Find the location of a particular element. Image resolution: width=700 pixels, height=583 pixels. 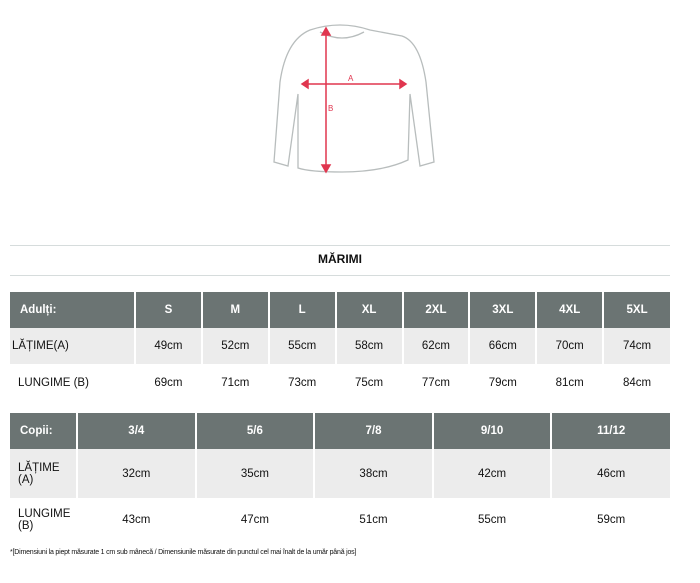

size-header: 5XL is located at coordinates (636, 310).